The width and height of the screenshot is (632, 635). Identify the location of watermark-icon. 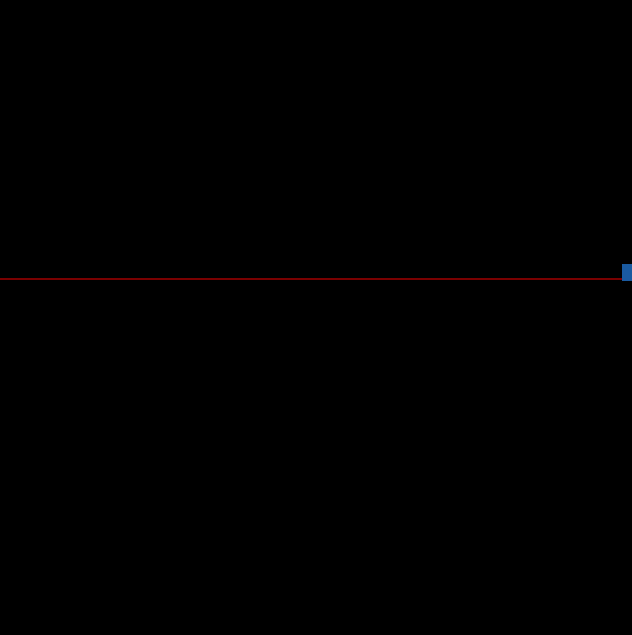
(627, 272).